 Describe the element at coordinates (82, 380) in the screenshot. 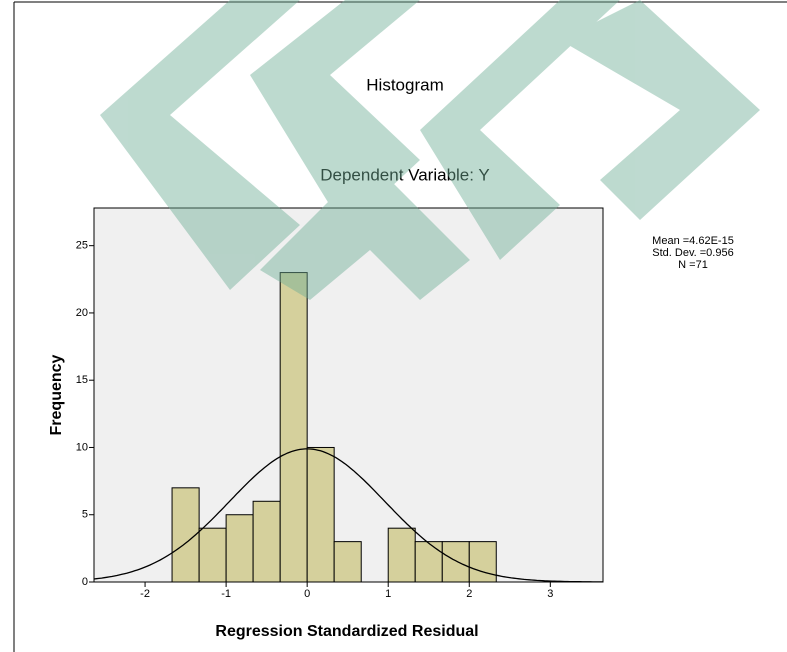

I see `y-tick-label: 15` at that location.